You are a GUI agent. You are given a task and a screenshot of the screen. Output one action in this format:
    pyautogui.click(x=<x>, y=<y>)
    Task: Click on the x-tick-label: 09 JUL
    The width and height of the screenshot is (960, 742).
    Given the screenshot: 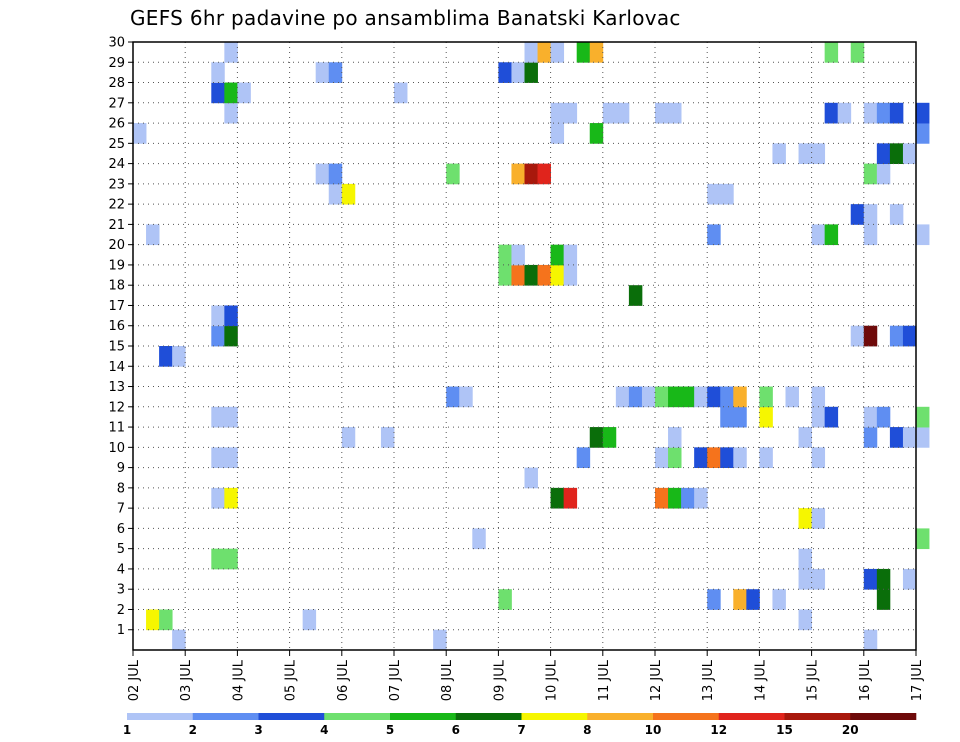 What is the action you would take?
    pyautogui.click(x=499, y=680)
    